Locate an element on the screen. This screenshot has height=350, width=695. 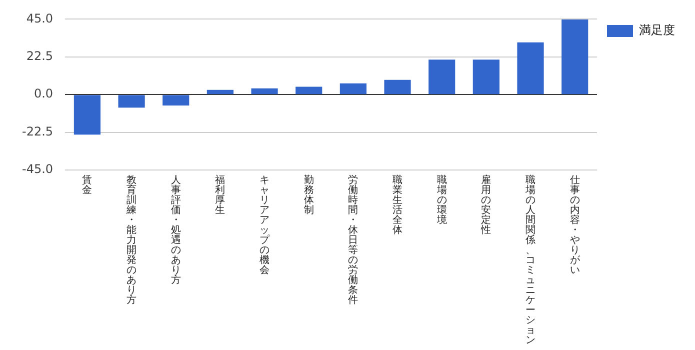
legend-label: 満足度 is located at coordinates (657, 30).